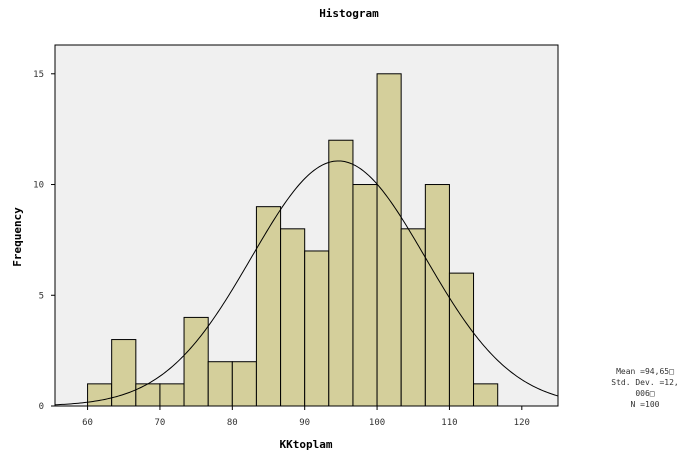 Image resolution: width=699 pixels, height=452 pixels. What do you see at coordinates (17, 237) in the screenshot?
I see `y-axis-label: Frequency` at bounding box center [17, 237].